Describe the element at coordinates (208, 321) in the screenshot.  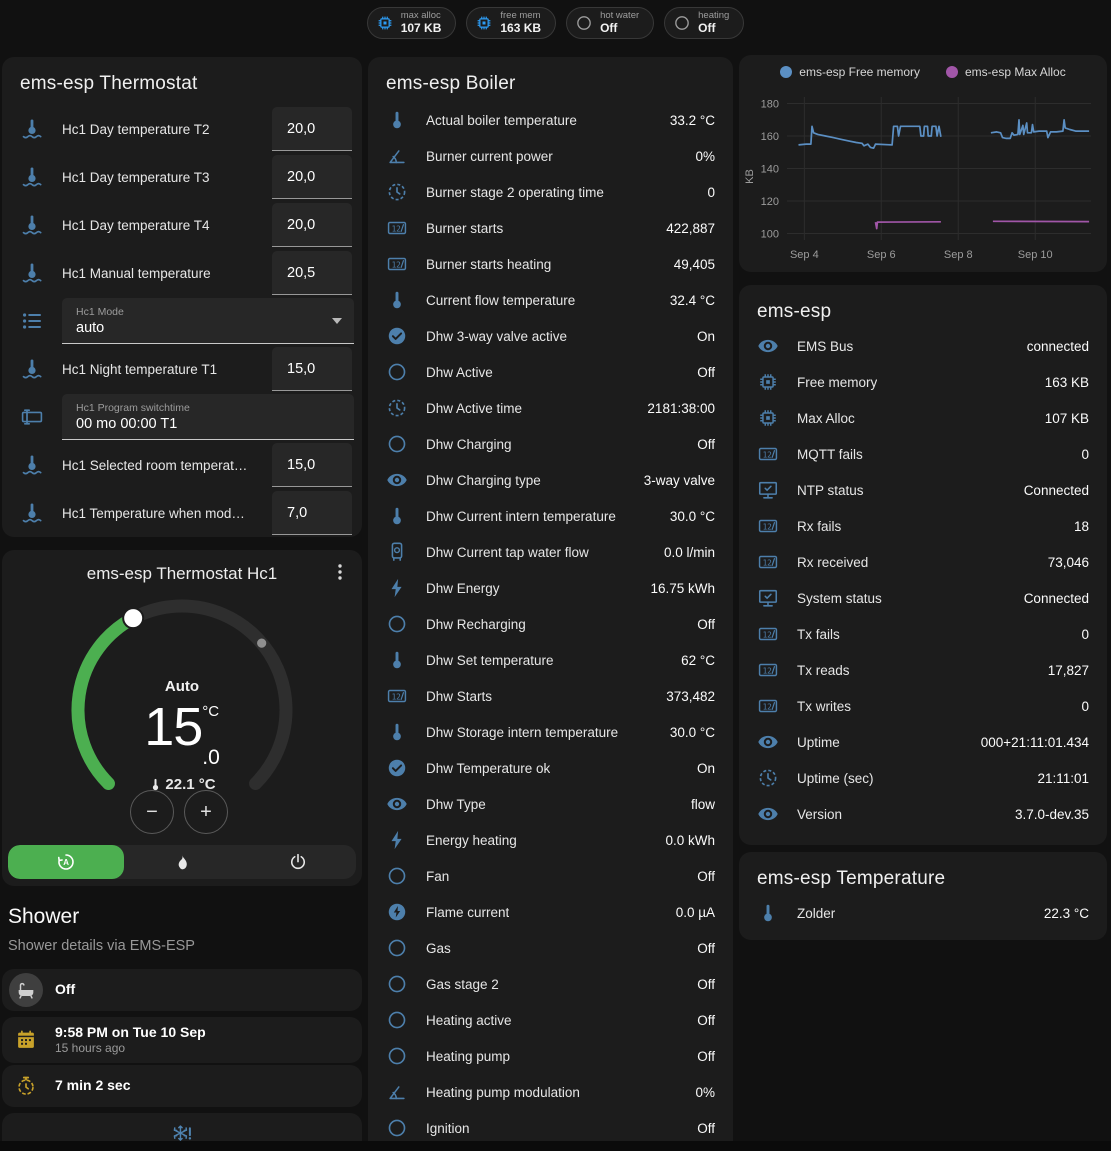
I see `select-input: Hc1 Mode auto` at that location.